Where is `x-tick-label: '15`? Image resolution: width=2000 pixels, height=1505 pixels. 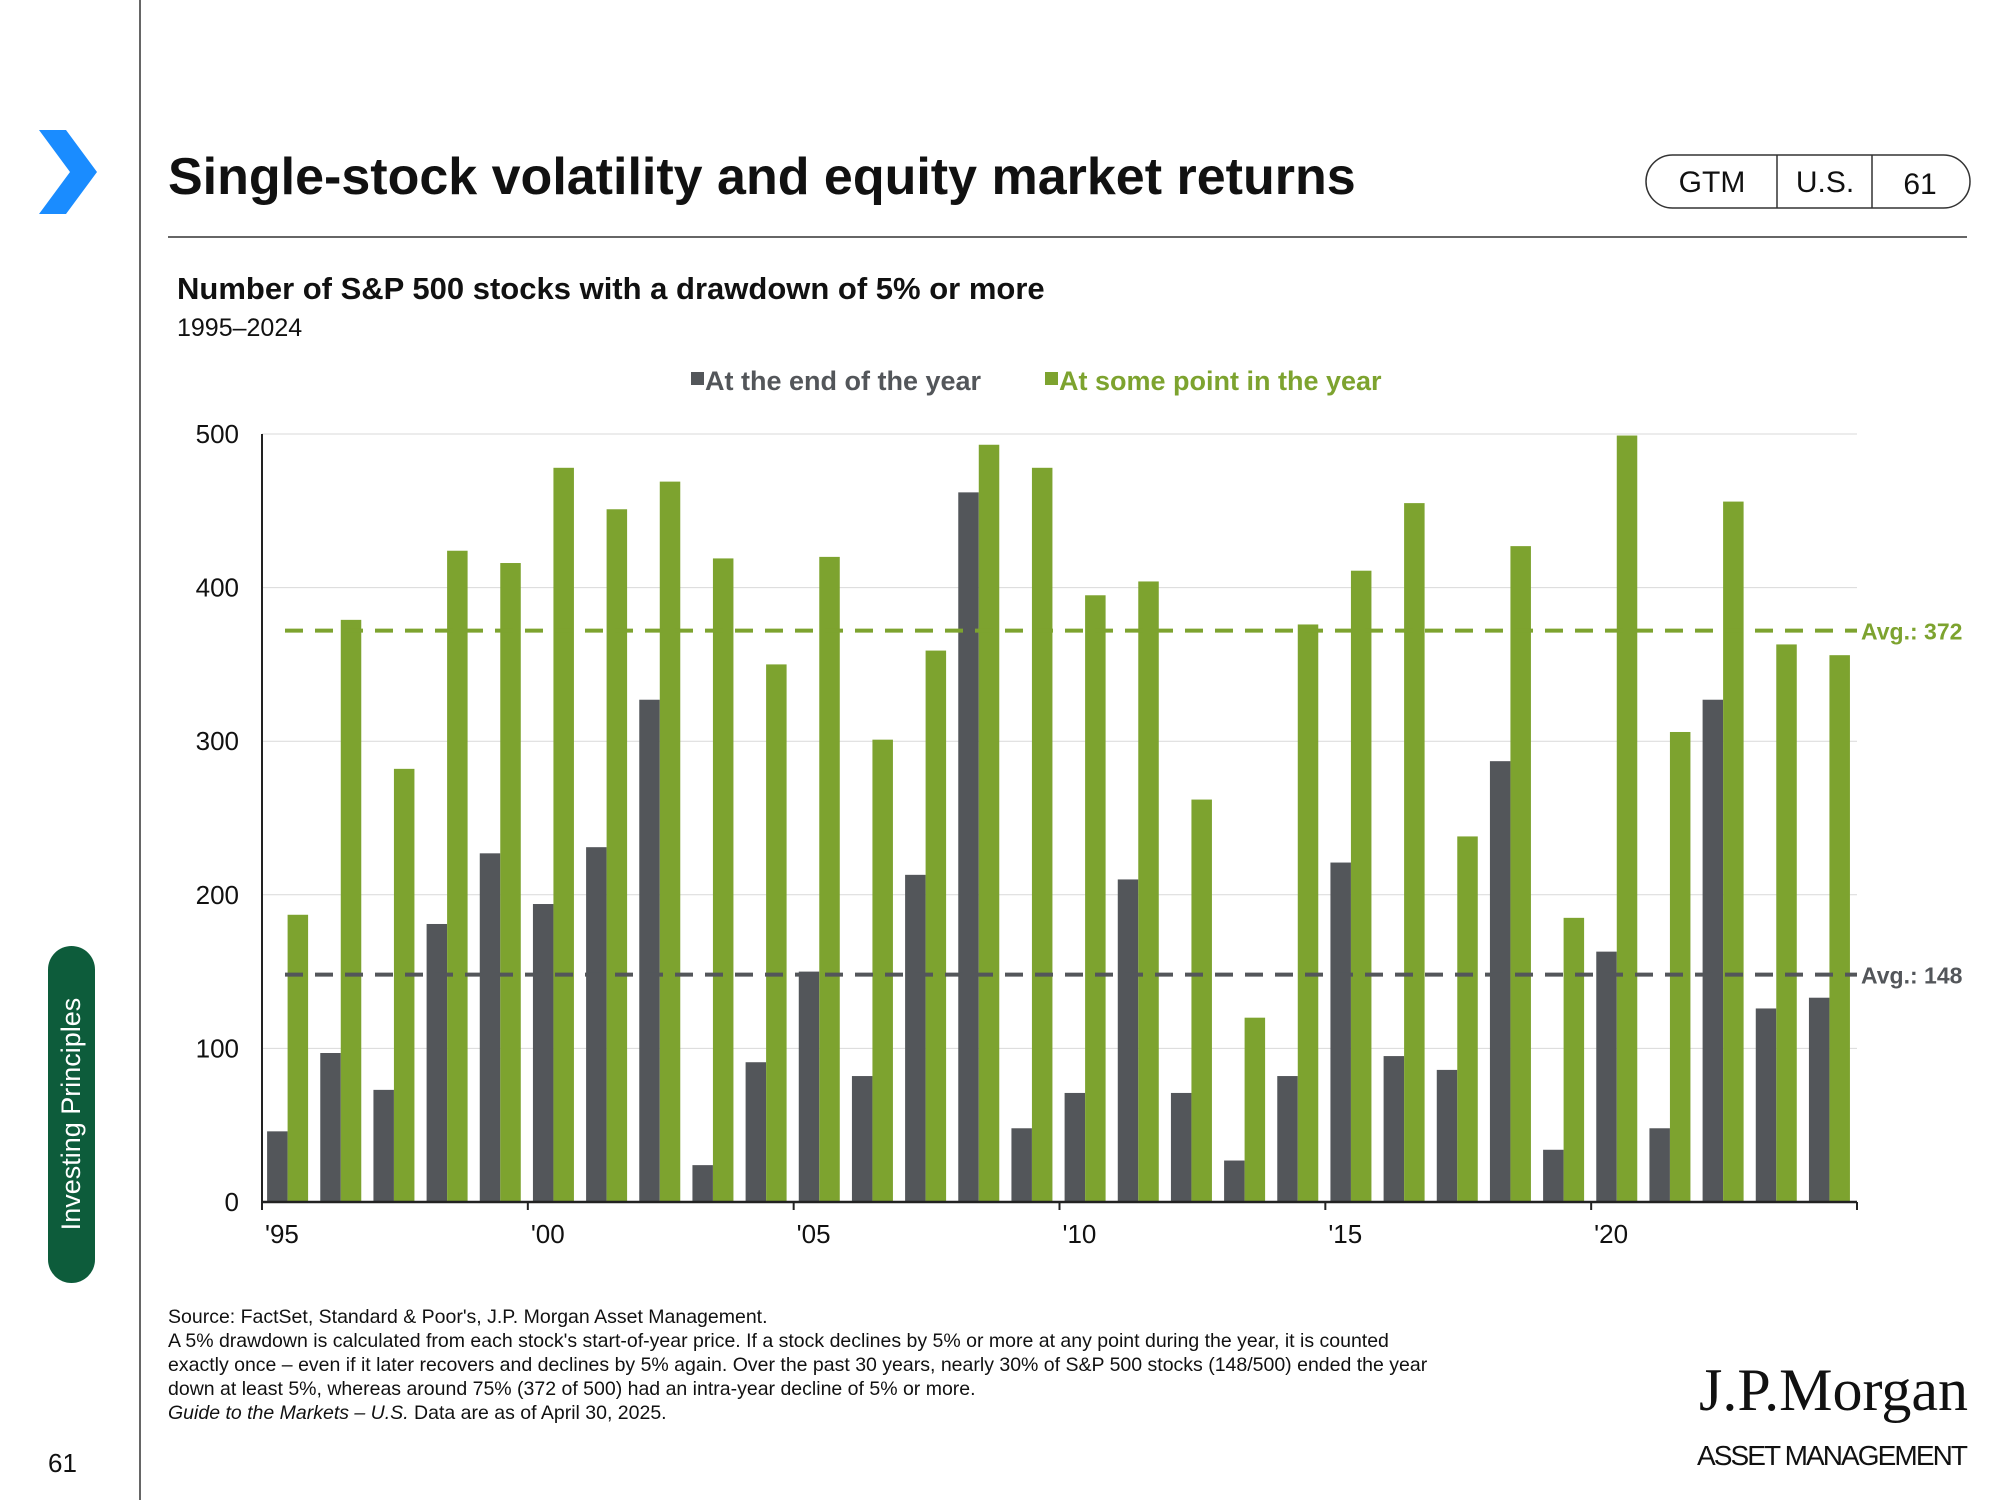
x-tick-label: '15 is located at coordinates (1345, 1234).